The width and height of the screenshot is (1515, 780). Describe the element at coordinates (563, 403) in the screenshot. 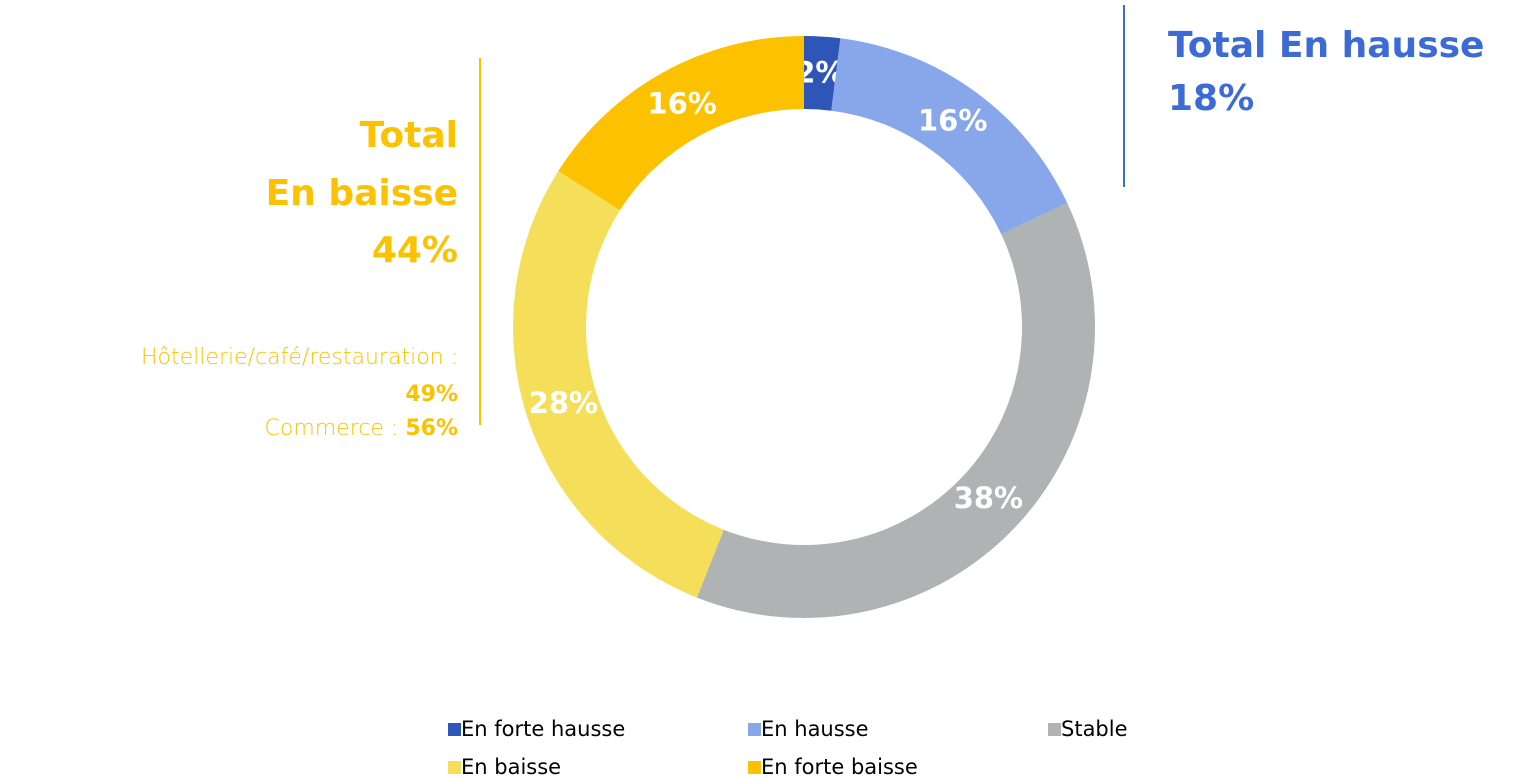

I see `data-label: 28%` at that location.